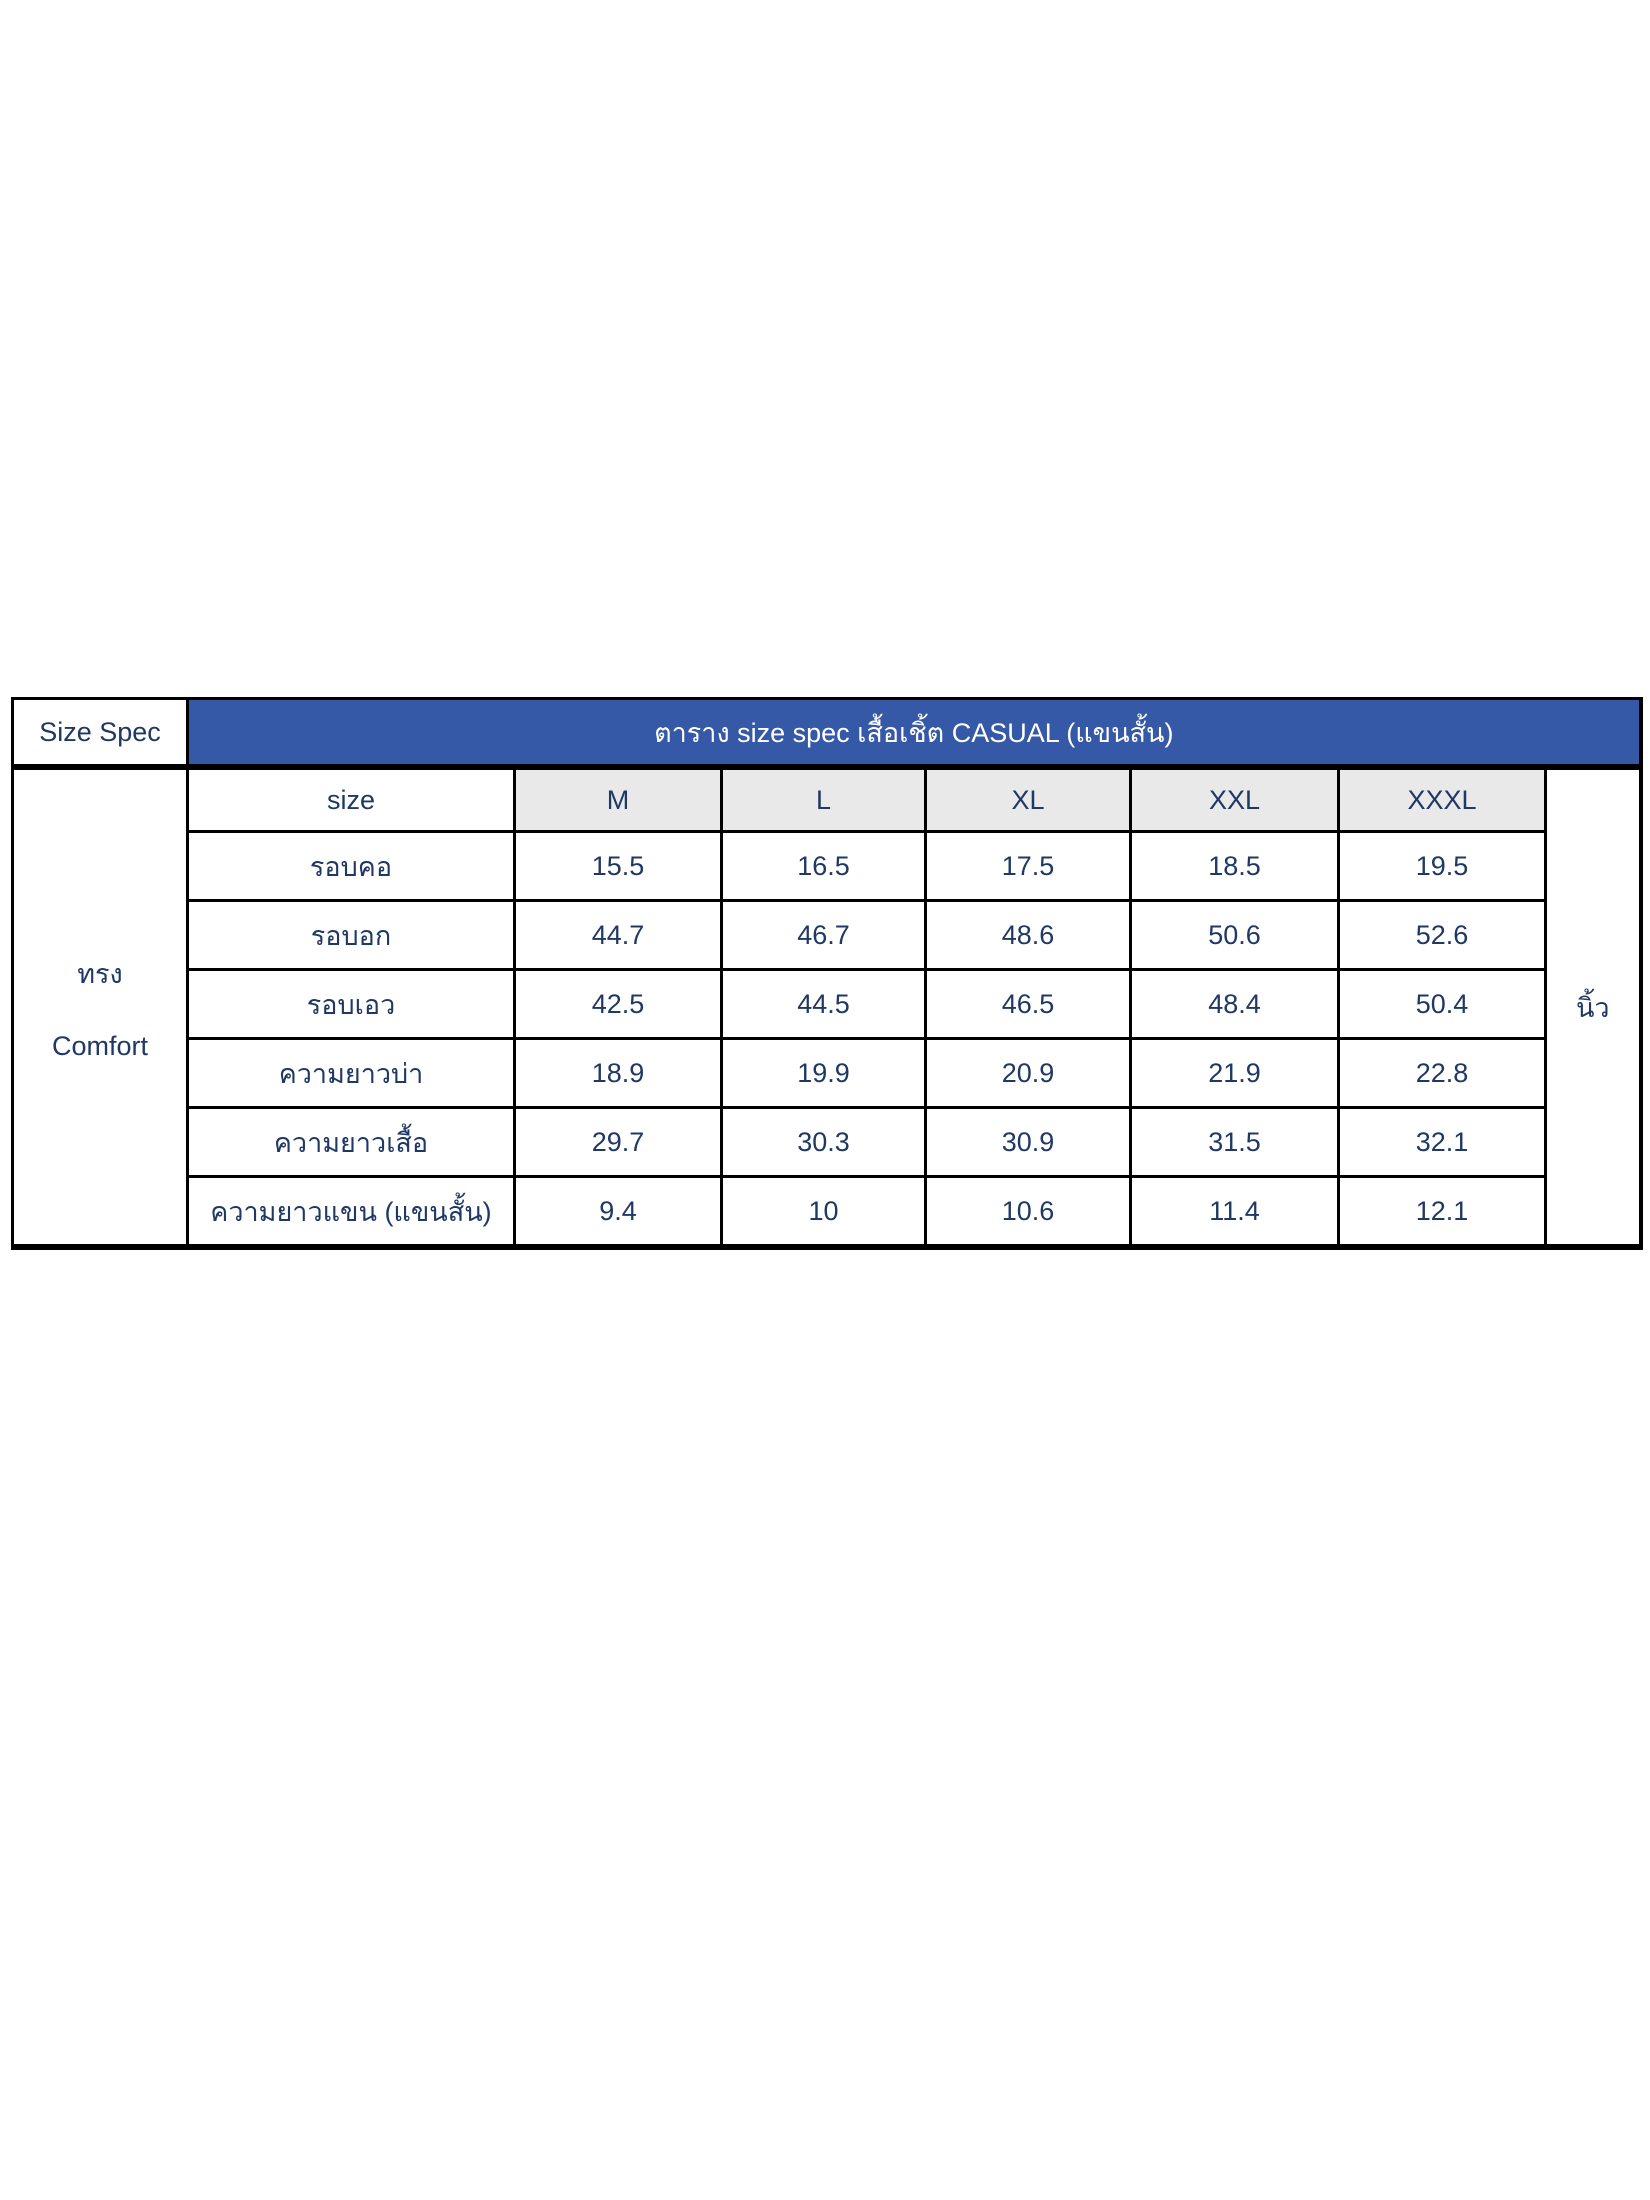 This screenshot has height=2200, width=1650. What do you see at coordinates (823, 1073) in the screenshot?
I see `value-cell: 19.9` at bounding box center [823, 1073].